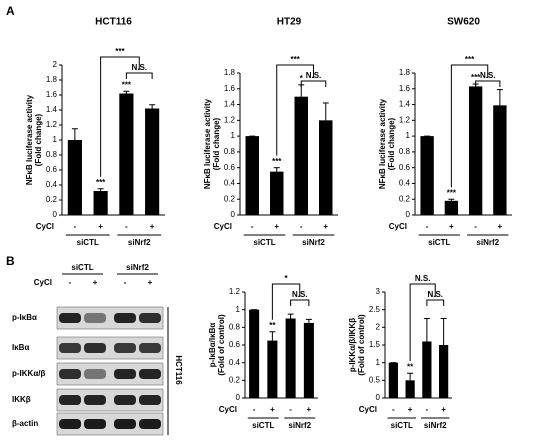 This screenshot has width=550, height=443. I want to click on y-axis-label: p-IκBα/IκBα, so click(212, 345).